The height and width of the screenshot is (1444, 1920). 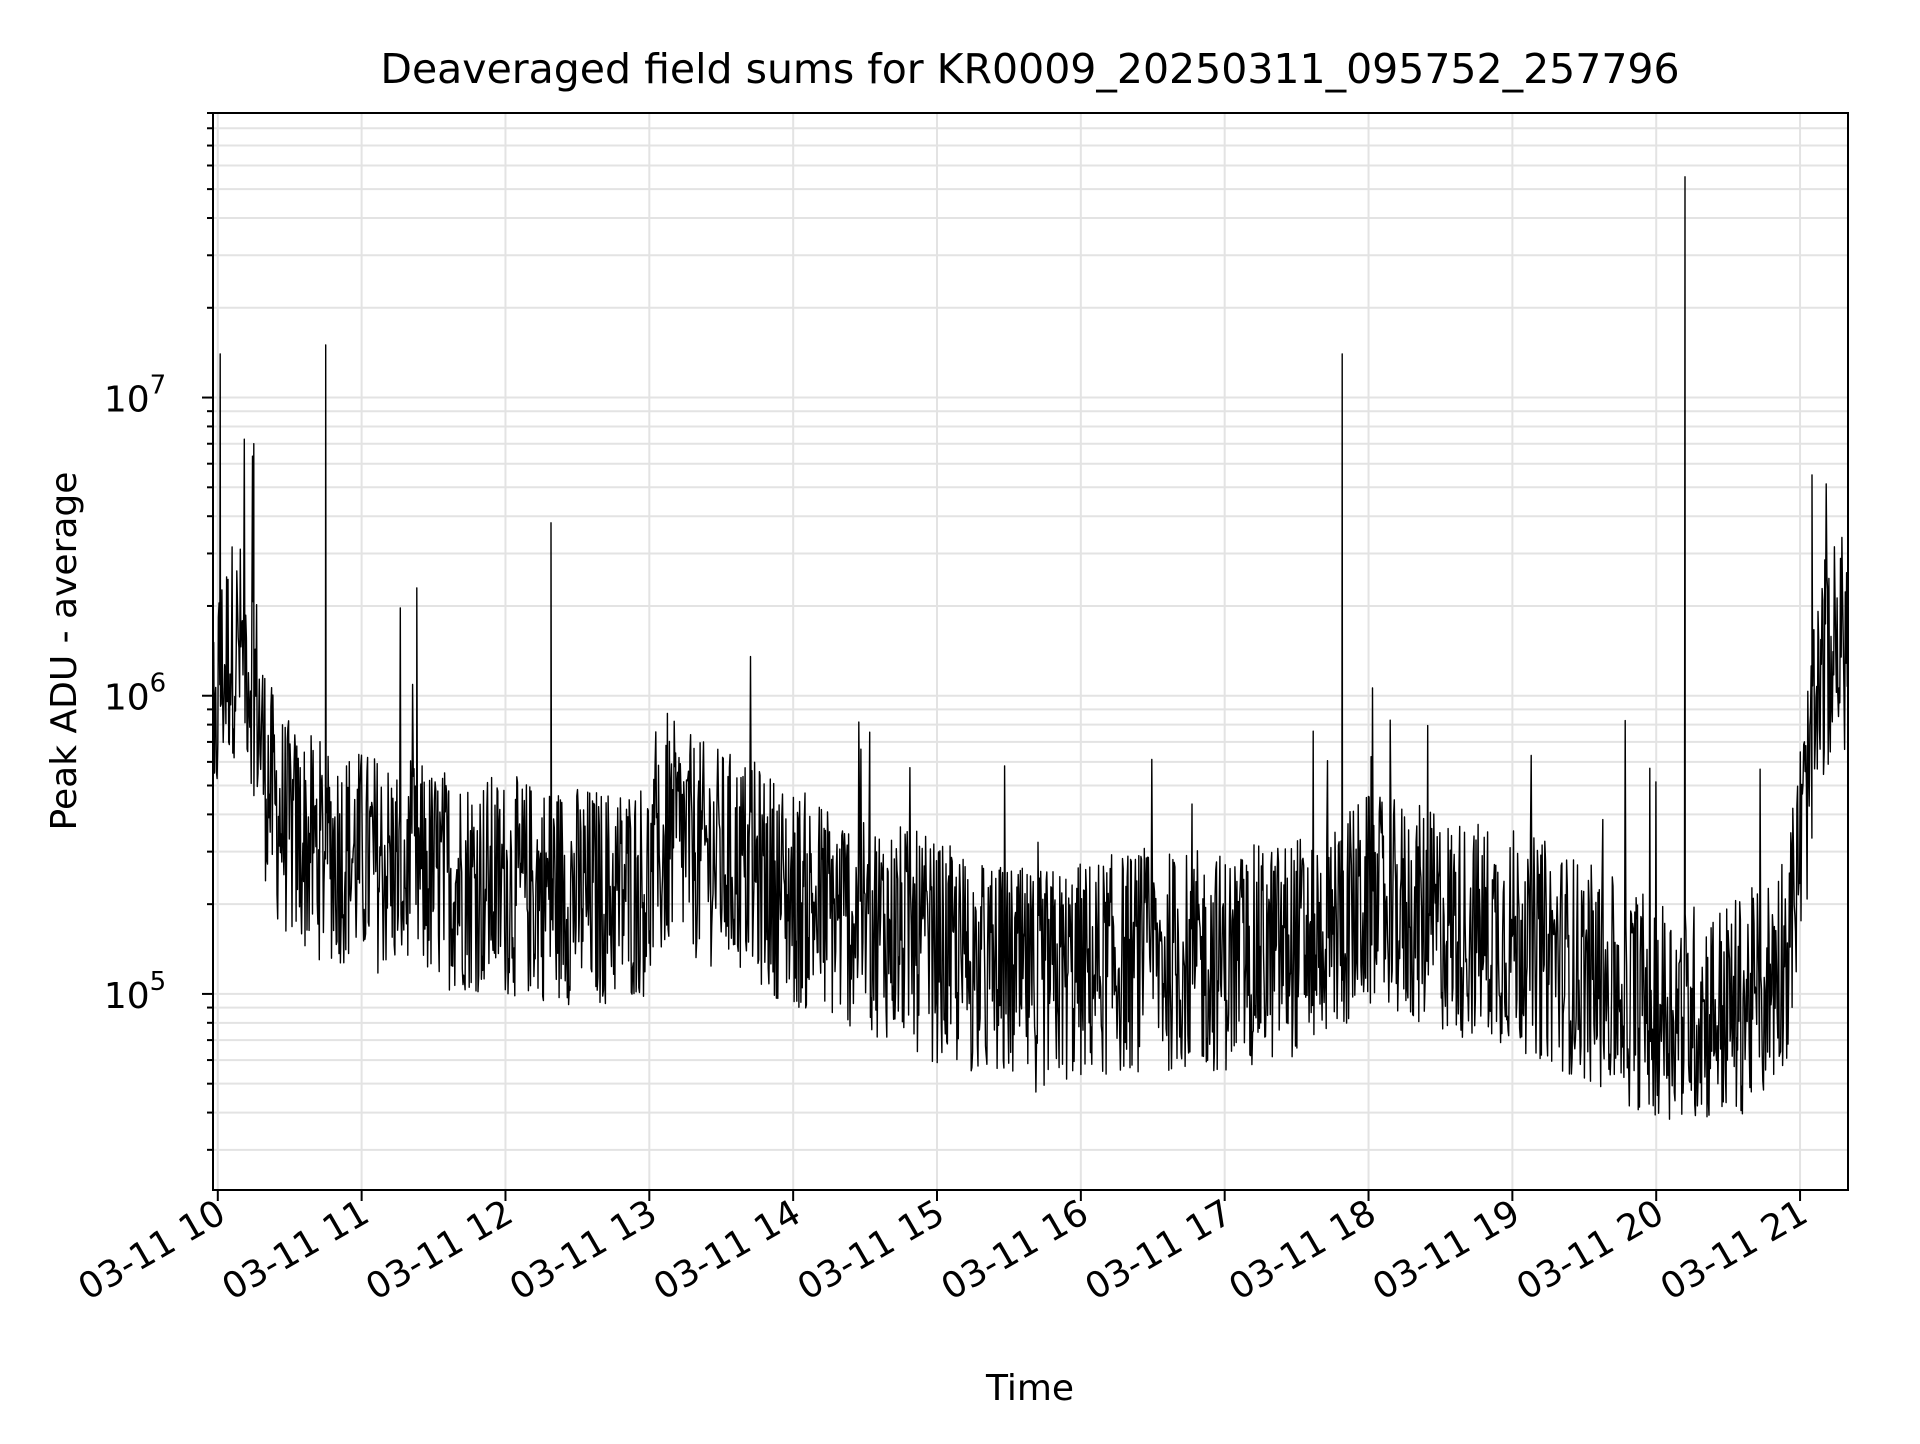 I want to click on y-axis-label: Peak ADU - average, so click(x=64, y=651).